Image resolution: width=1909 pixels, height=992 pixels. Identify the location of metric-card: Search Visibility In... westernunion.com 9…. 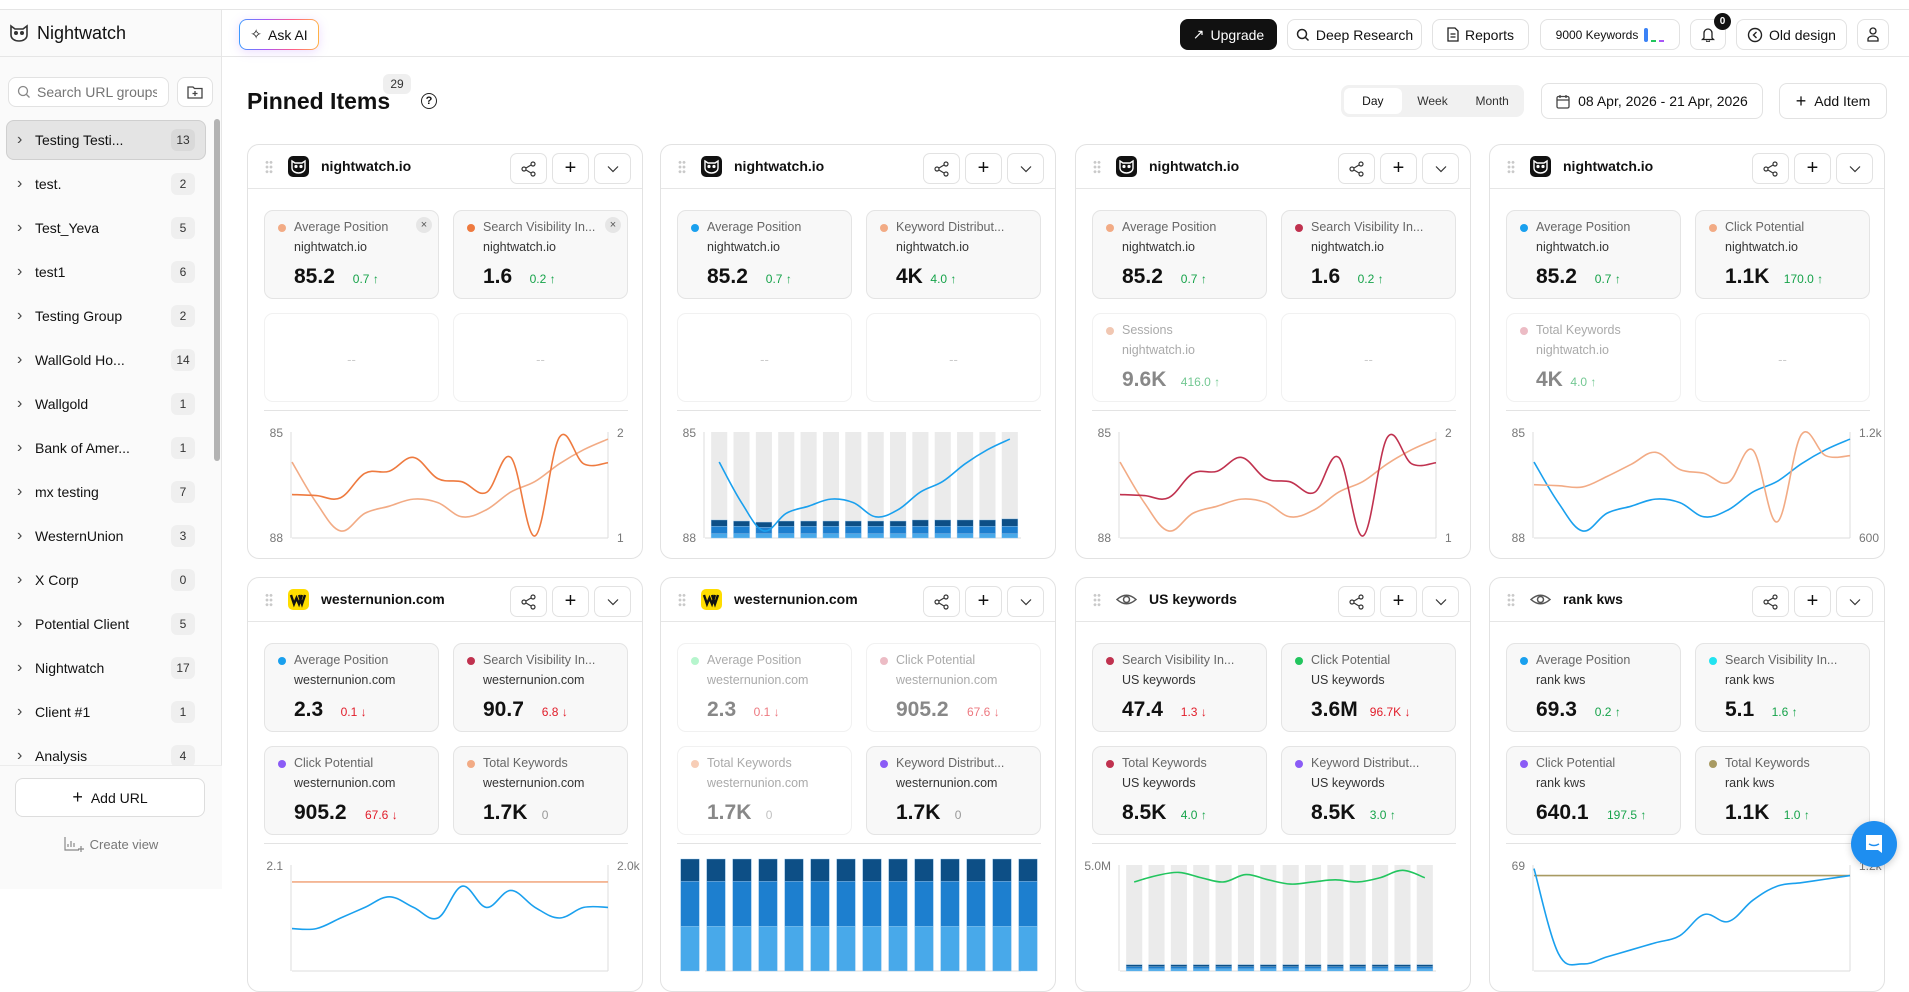
(540, 687).